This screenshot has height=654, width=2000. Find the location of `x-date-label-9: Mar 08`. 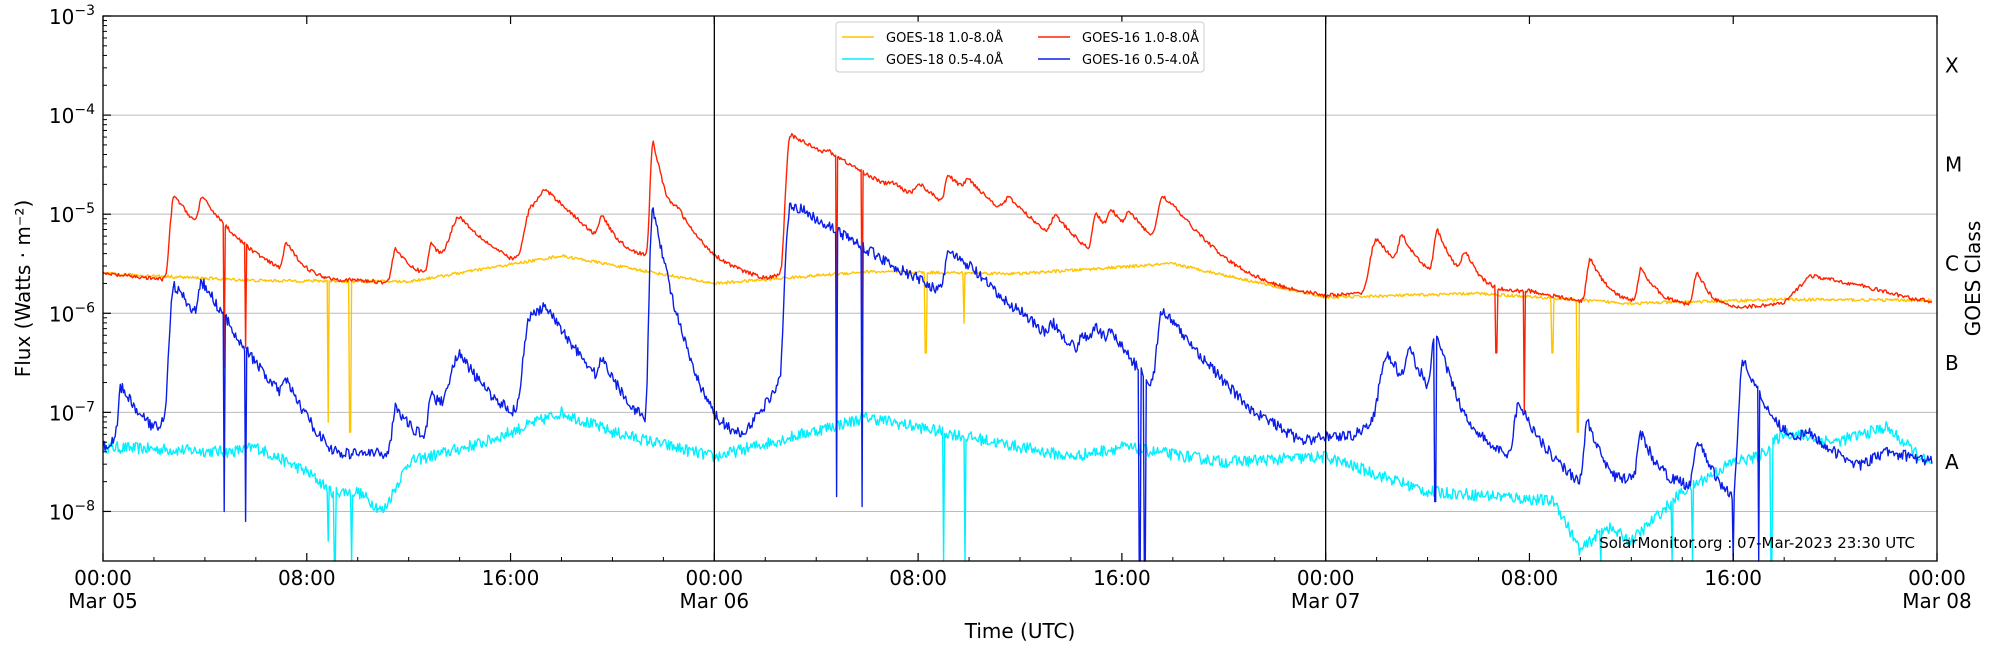

x-date-label-9: Mar 08 is located at coordinates (1937, 601).